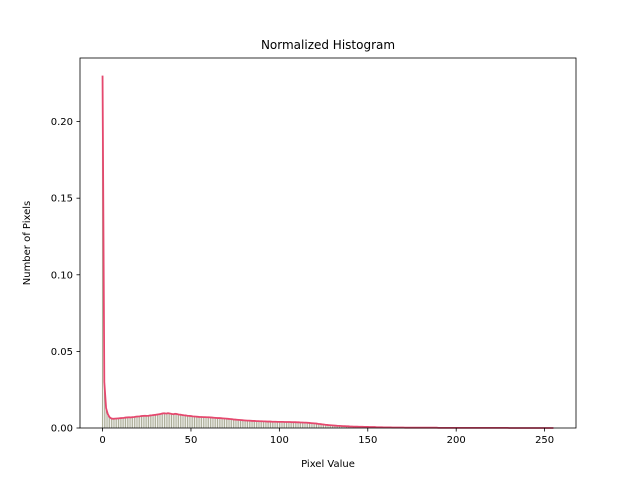 The height and width of the screenshot is (480, 640). I want to click on x-axis-label: Pixel Value, so click(328, 464).